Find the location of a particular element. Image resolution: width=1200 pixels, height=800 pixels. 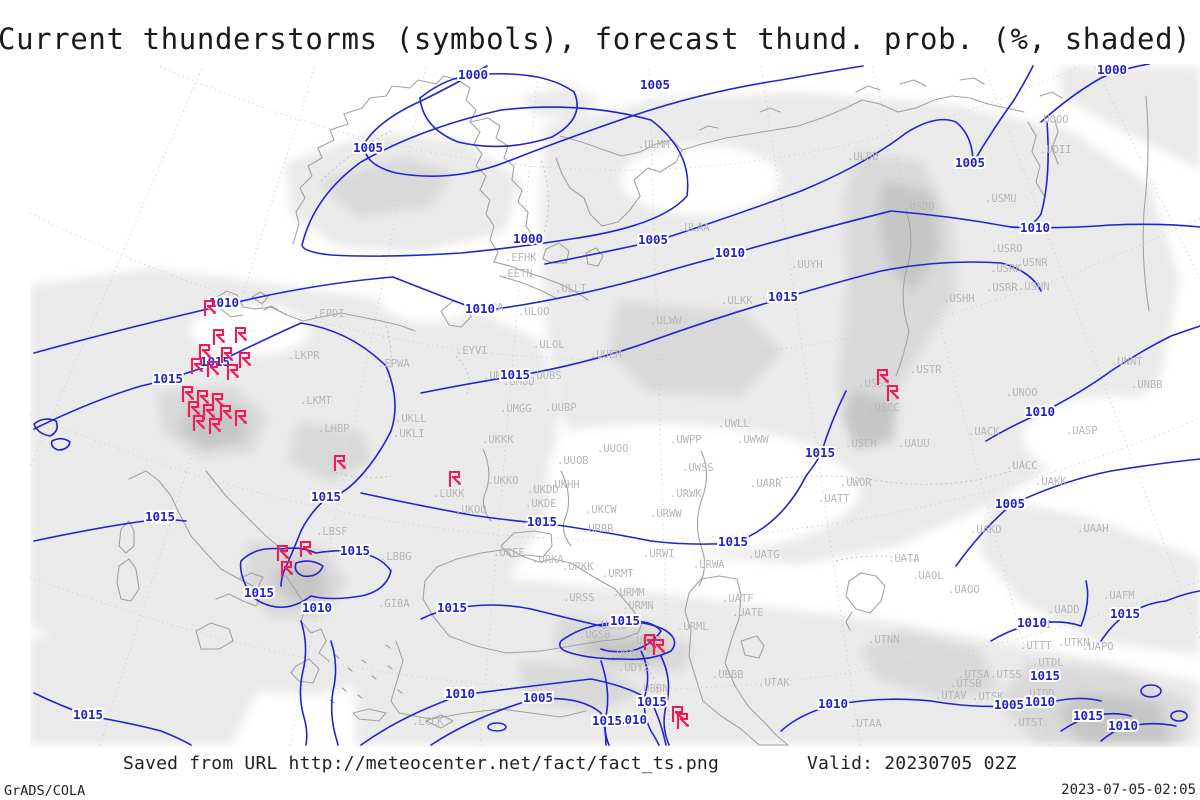

station-label: .UATG is located at coordinates (764, 555).